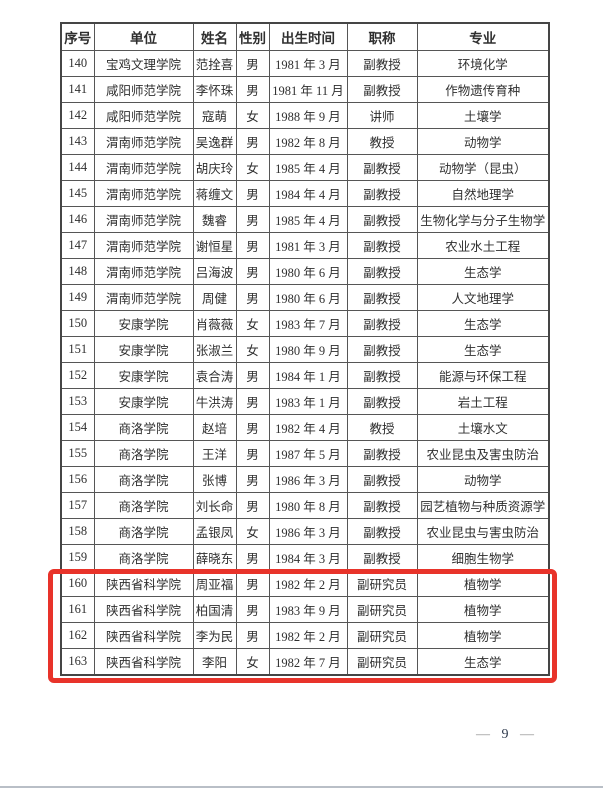 Image resolution: width=603 pixels, height=791 pixels. I want to click on column-header: 姓名, so click(214, 36).